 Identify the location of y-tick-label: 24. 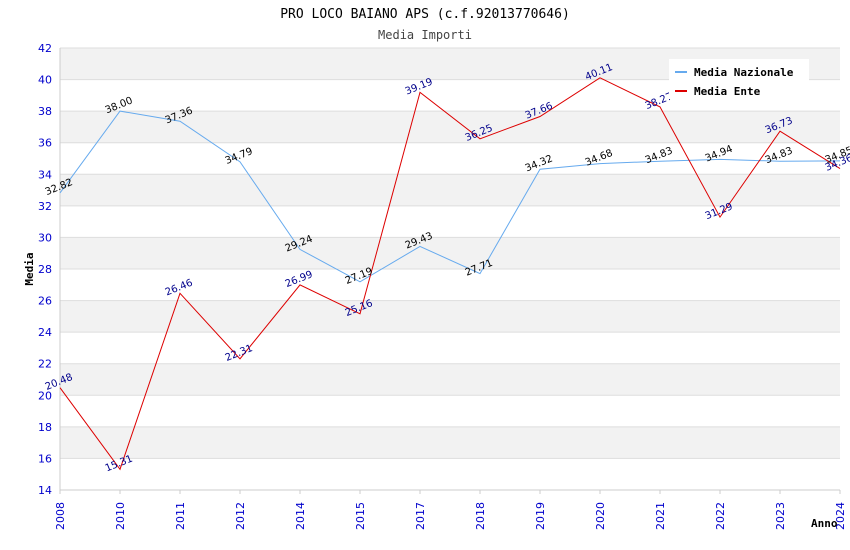
(45, 332).